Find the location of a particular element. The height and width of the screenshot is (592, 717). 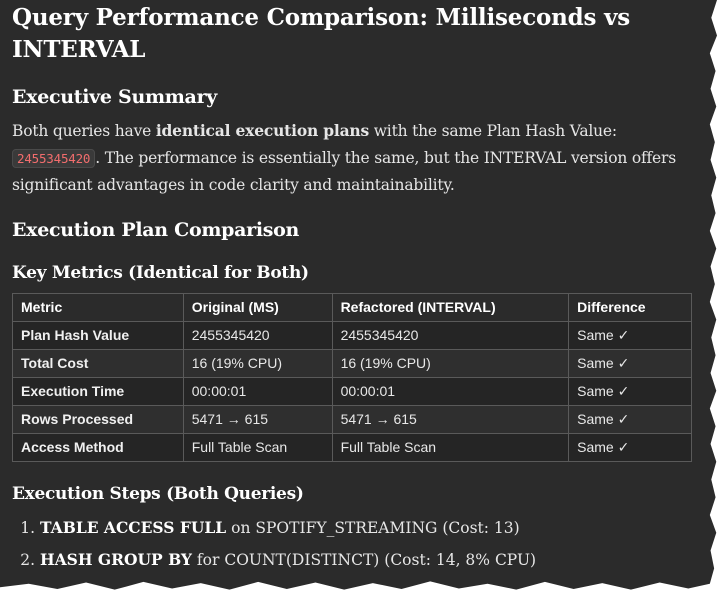

original-cell: 00:00:01 is located at coordinates (257, 391).